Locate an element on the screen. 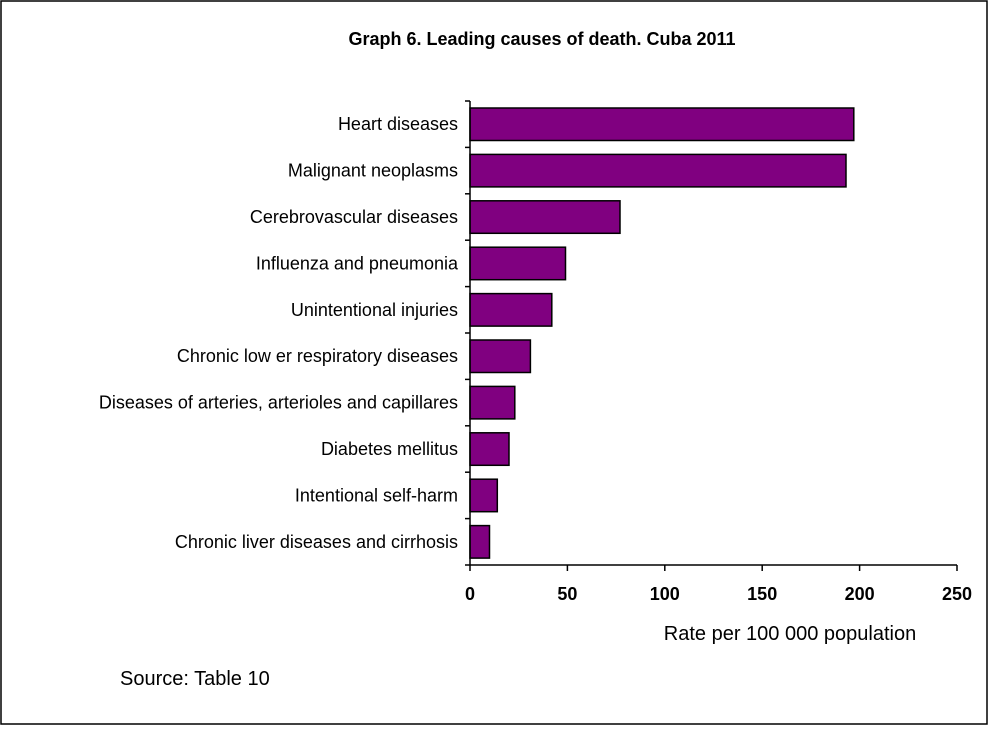 The image size is (988, 730). category-label: Diabetes mellitus is located at coordinates (389, 449).